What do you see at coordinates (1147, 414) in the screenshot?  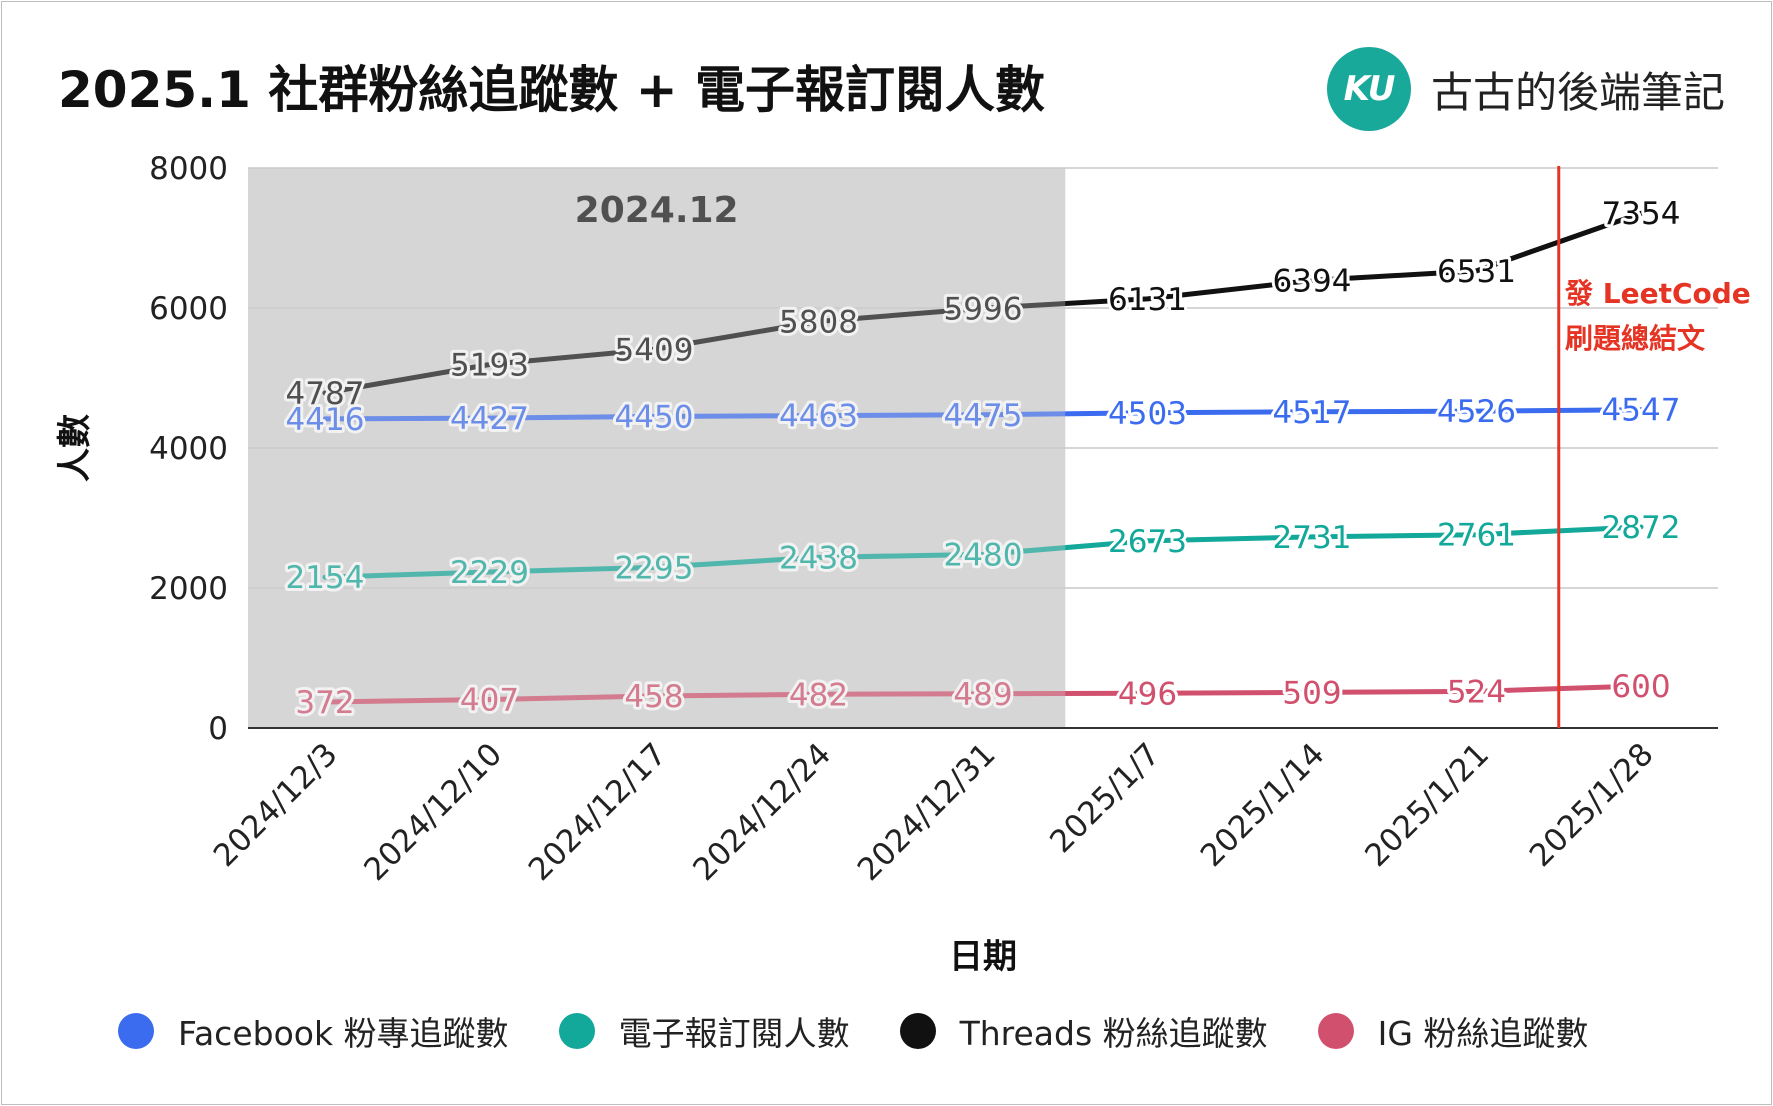 I see `data-label: 4503` at bounding box center [1147, 414].